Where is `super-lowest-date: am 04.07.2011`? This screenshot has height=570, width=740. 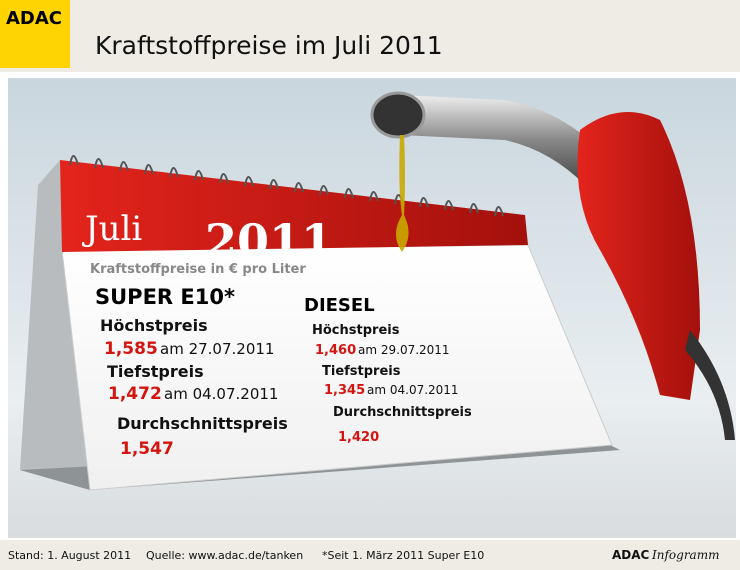
super-lowest-date: am 04.07.2011 is located at coordinates (221, 394).